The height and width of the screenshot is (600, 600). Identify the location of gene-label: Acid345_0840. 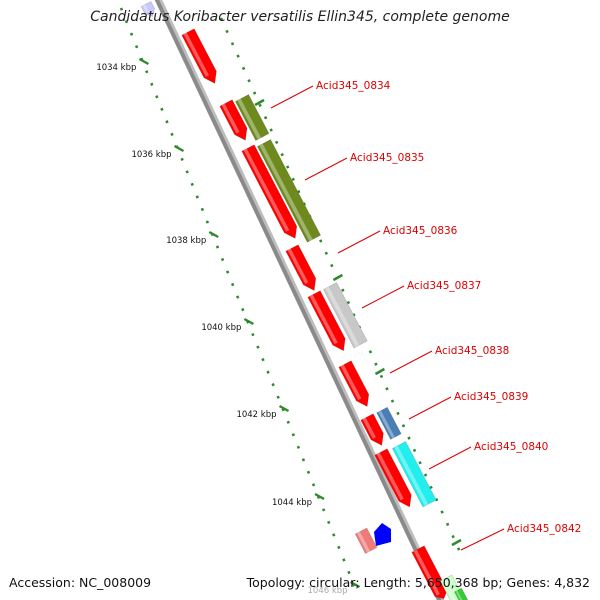
(511, 447).